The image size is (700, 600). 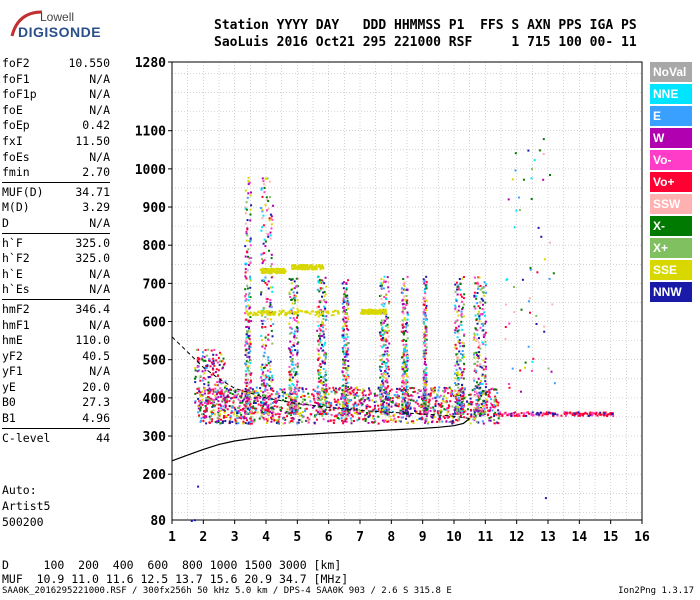 What do you see at coordinates (92, 308) in the screenshot?
I see `parameter-value: 346.4` at bounding box center [92, 308].